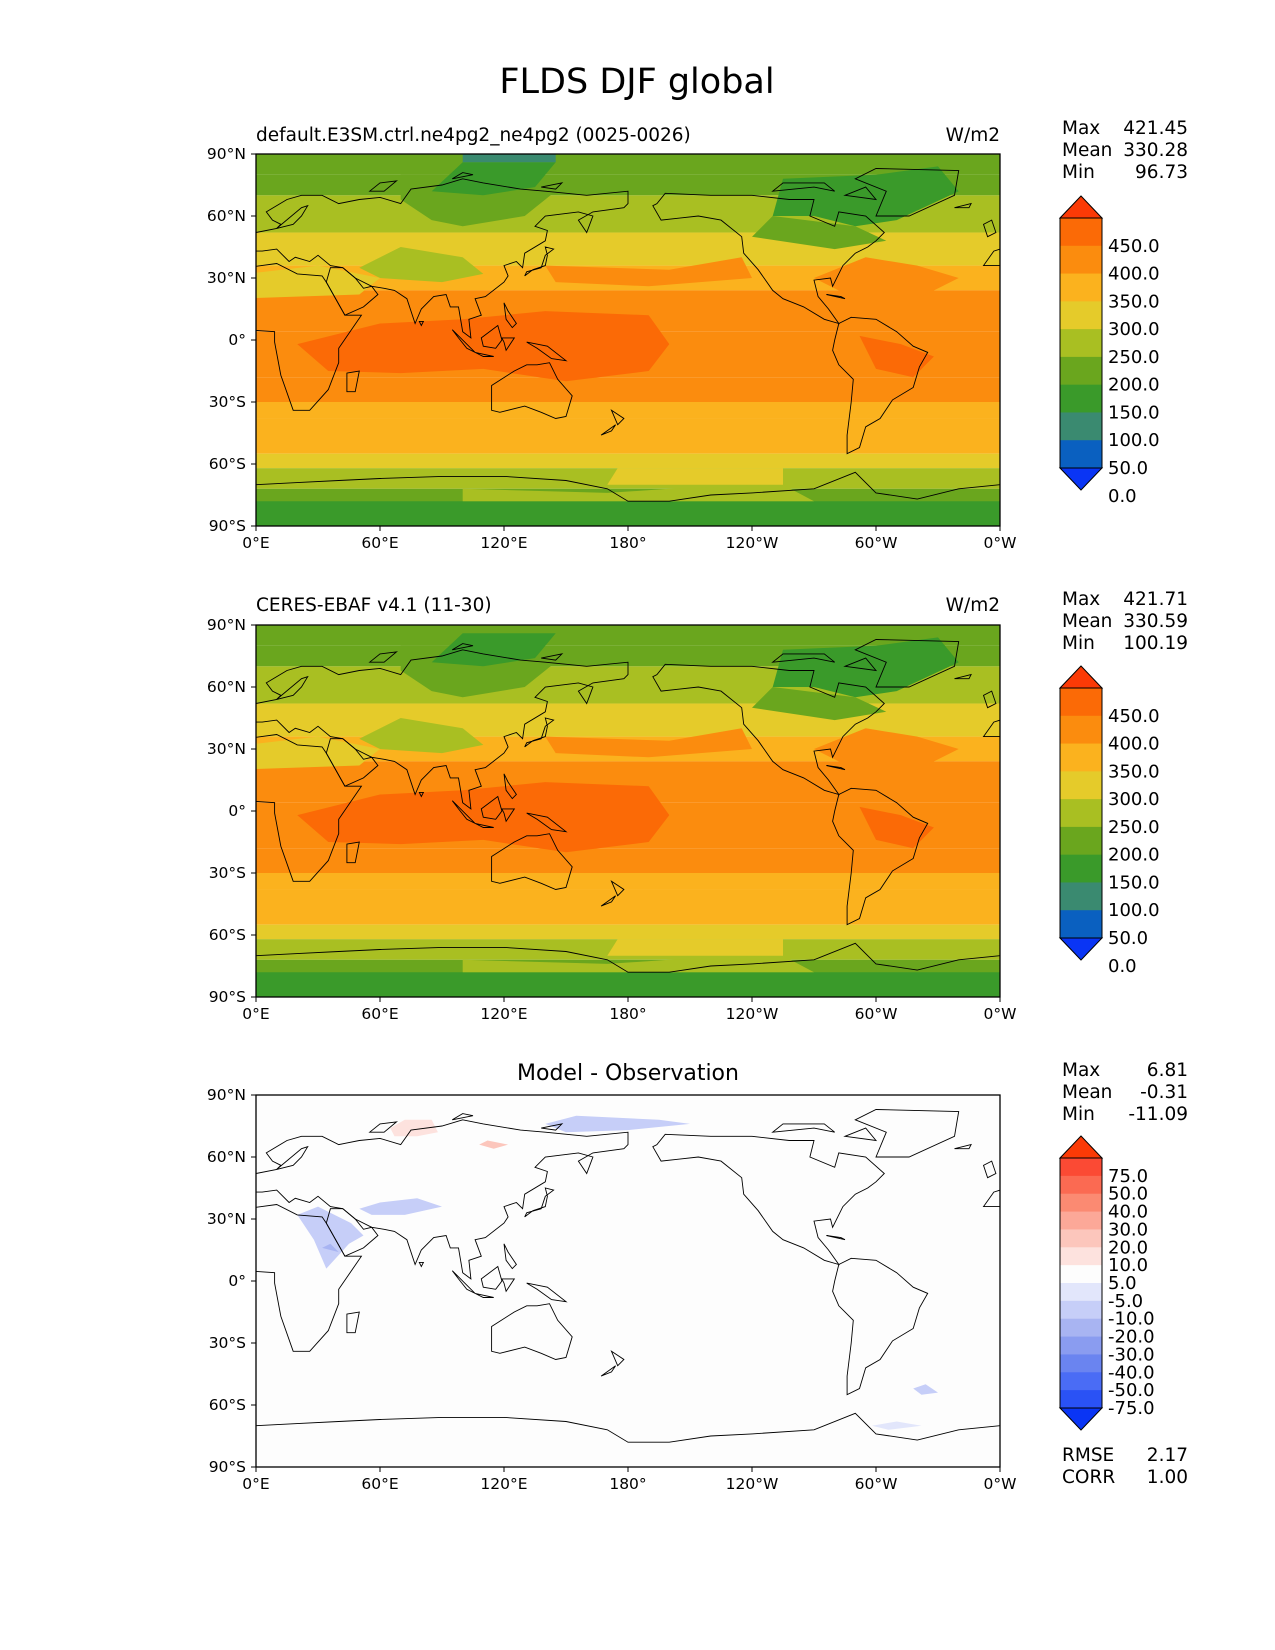 This screenshot has width=1275, height=1650. What do you see at coordinates (1128, 1176) in the screenshot?
I see `colorbar-label: 75.0` at bounding box center [1128, 1176].